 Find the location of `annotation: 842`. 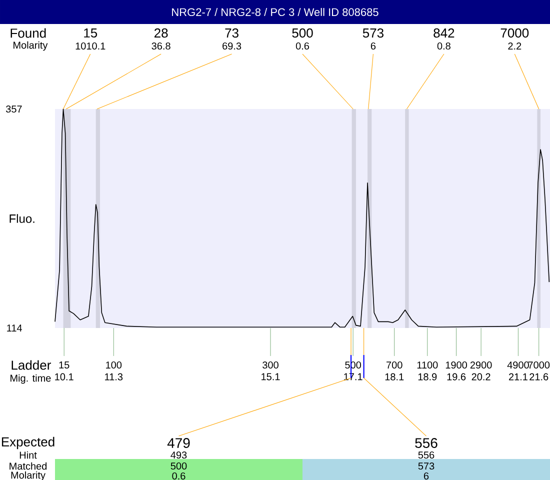

annotation: 842 is located at coordinates (444, 33).